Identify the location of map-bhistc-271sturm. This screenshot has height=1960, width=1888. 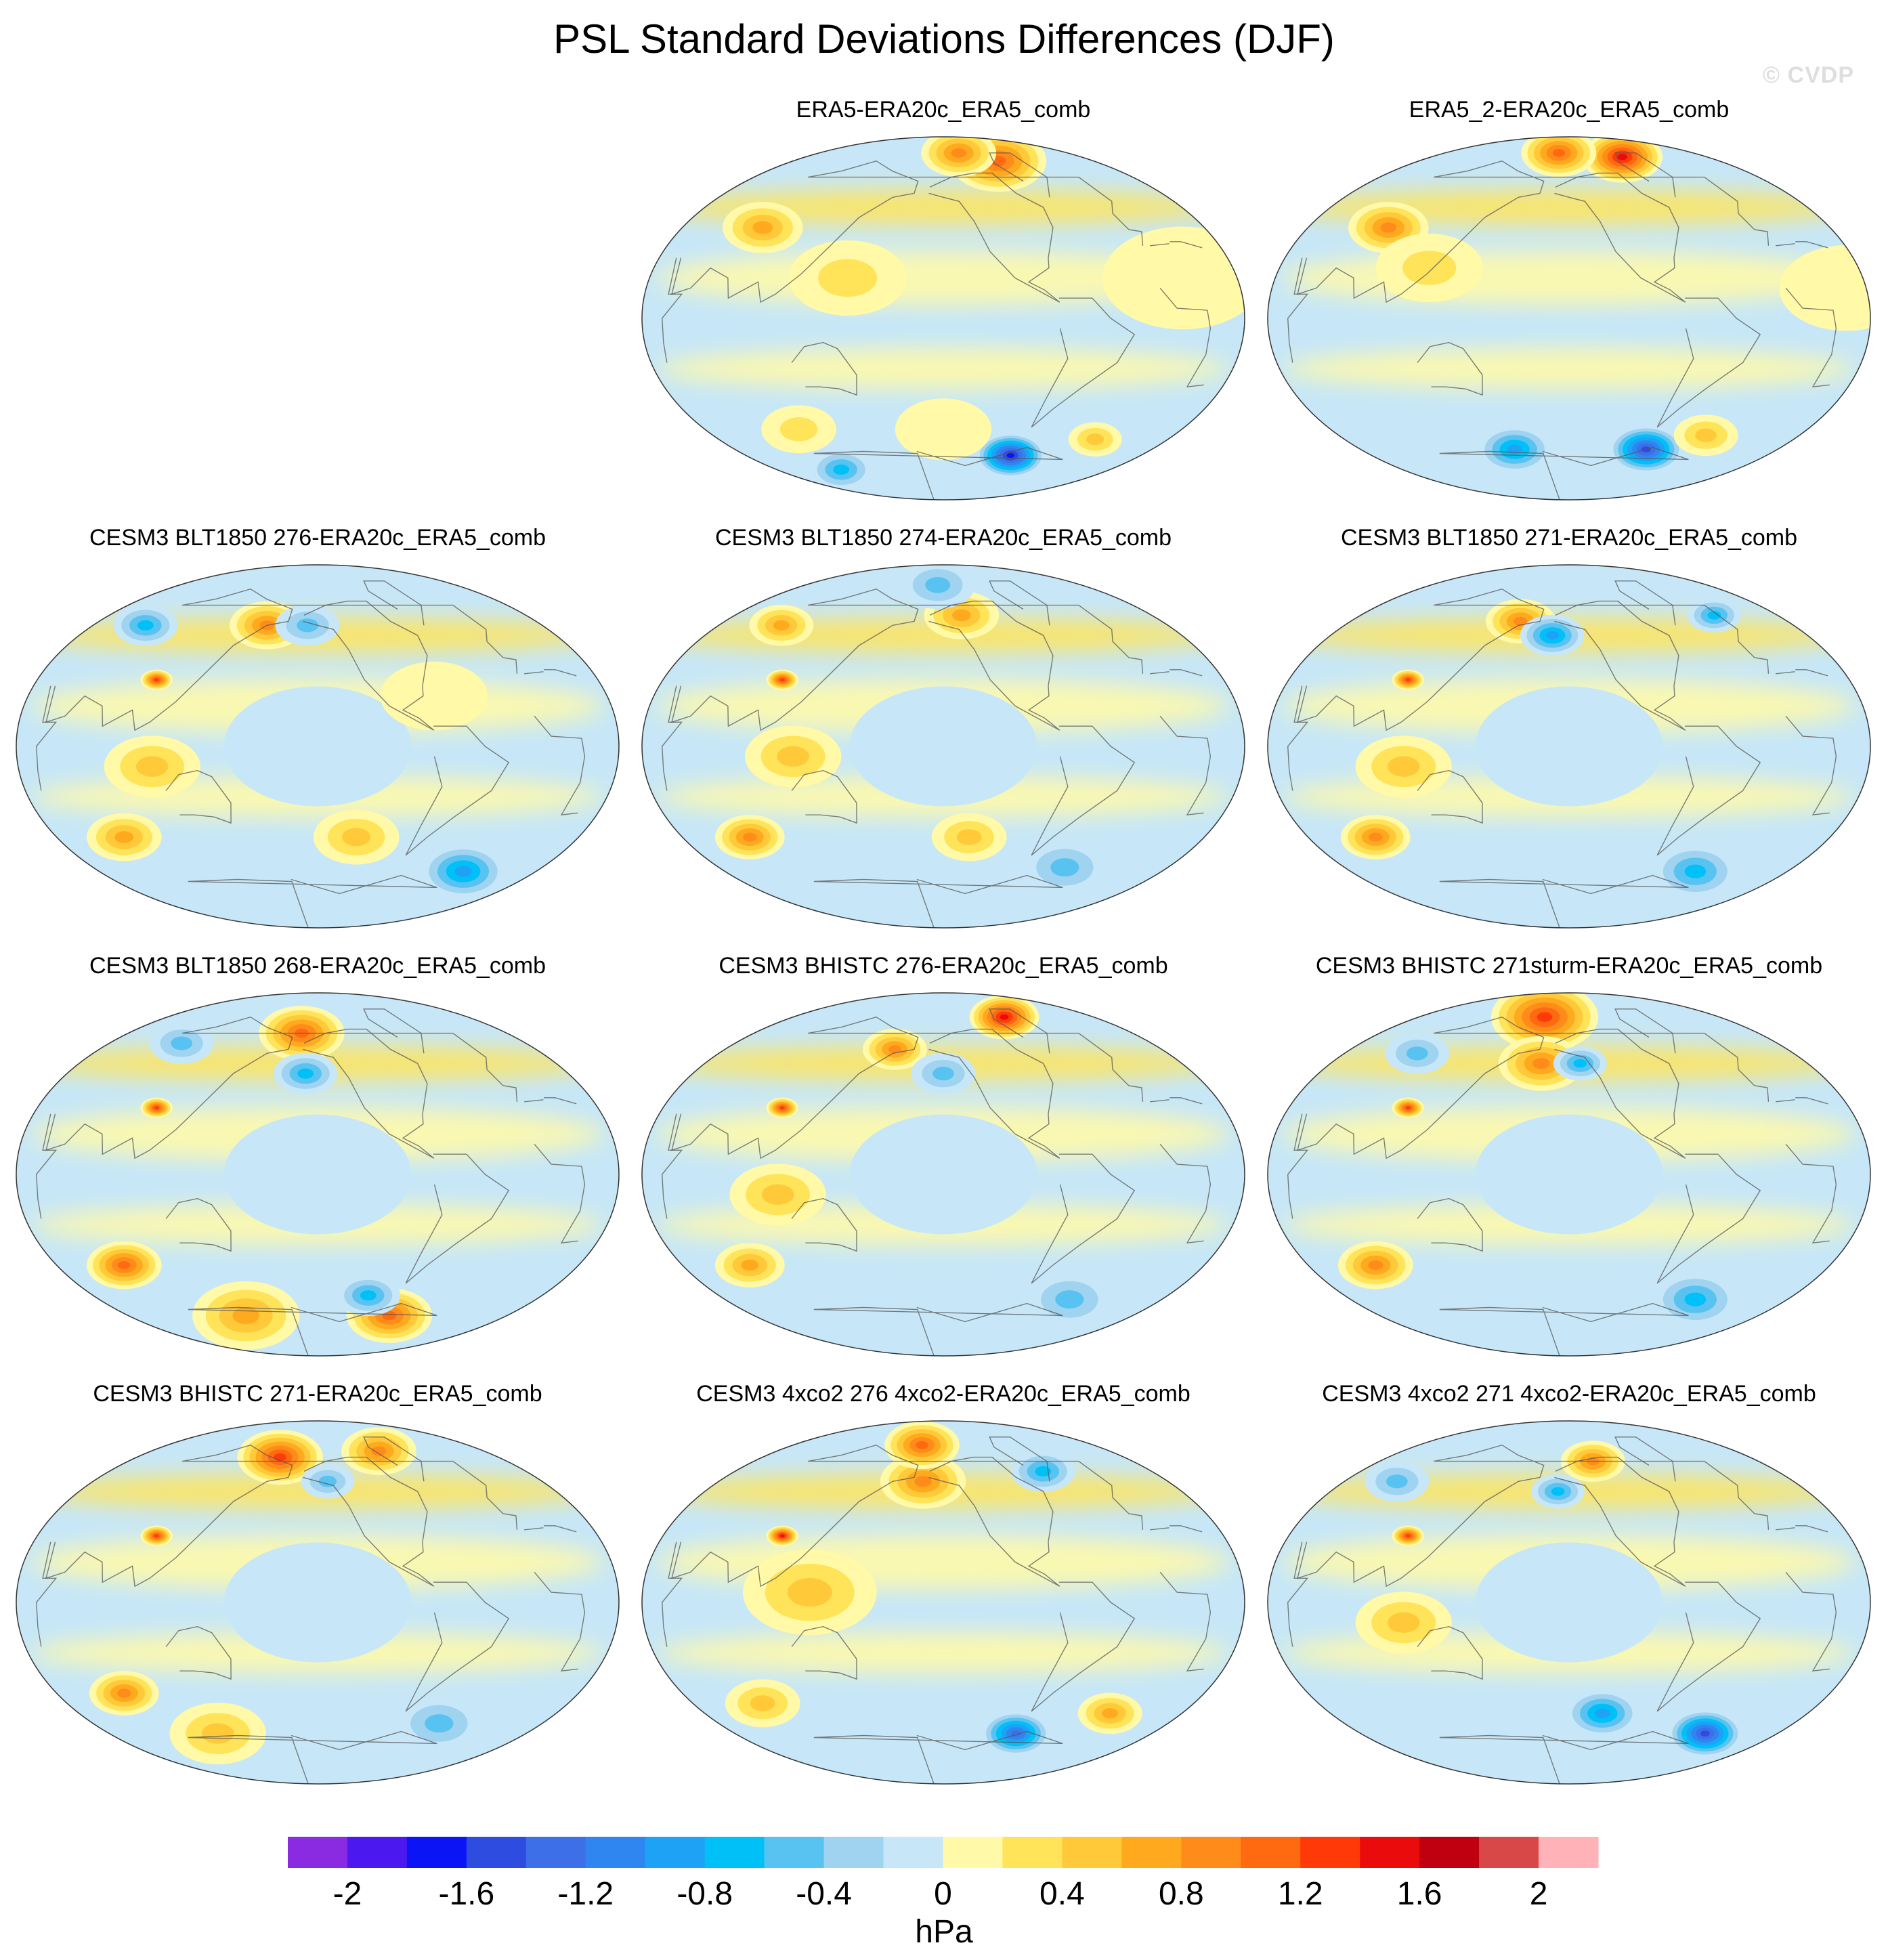
(1569, 1174).